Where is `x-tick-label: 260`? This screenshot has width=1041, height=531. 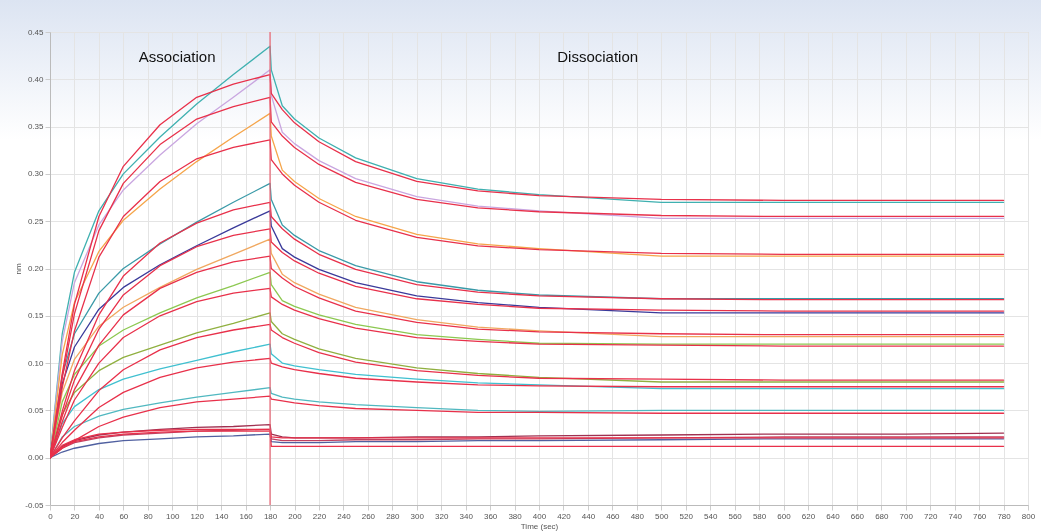
x-tick-label: 260 is located at coordinates (368, 516).